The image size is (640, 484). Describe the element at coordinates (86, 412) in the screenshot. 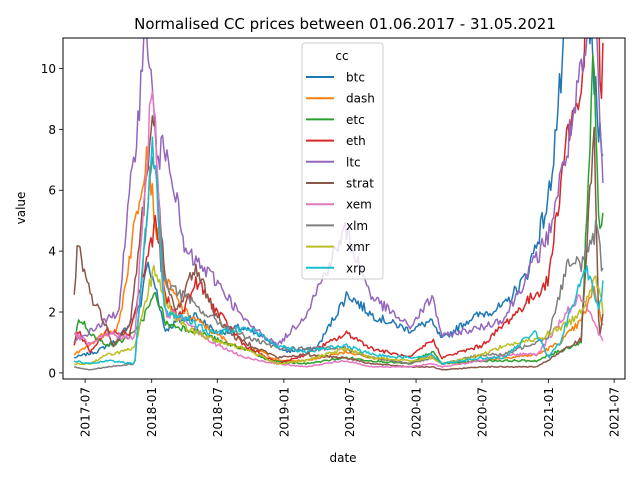

I see `x-tick-label: 2017-07` at that location.